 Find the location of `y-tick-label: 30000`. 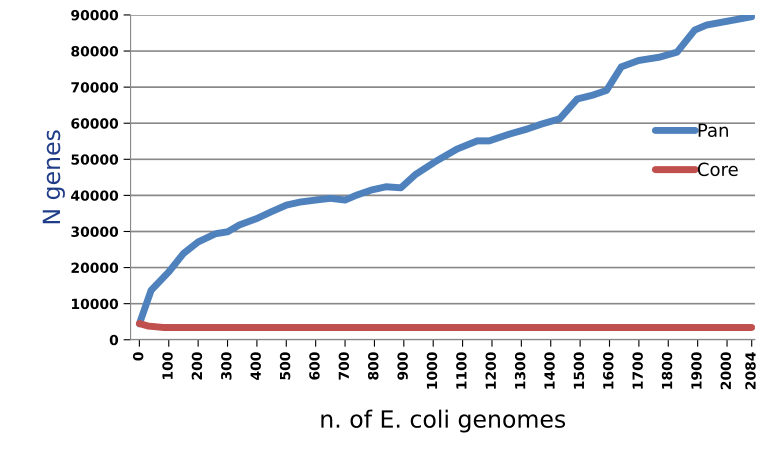

y-tick-label: 30000 is located at coordinates (94, 231).